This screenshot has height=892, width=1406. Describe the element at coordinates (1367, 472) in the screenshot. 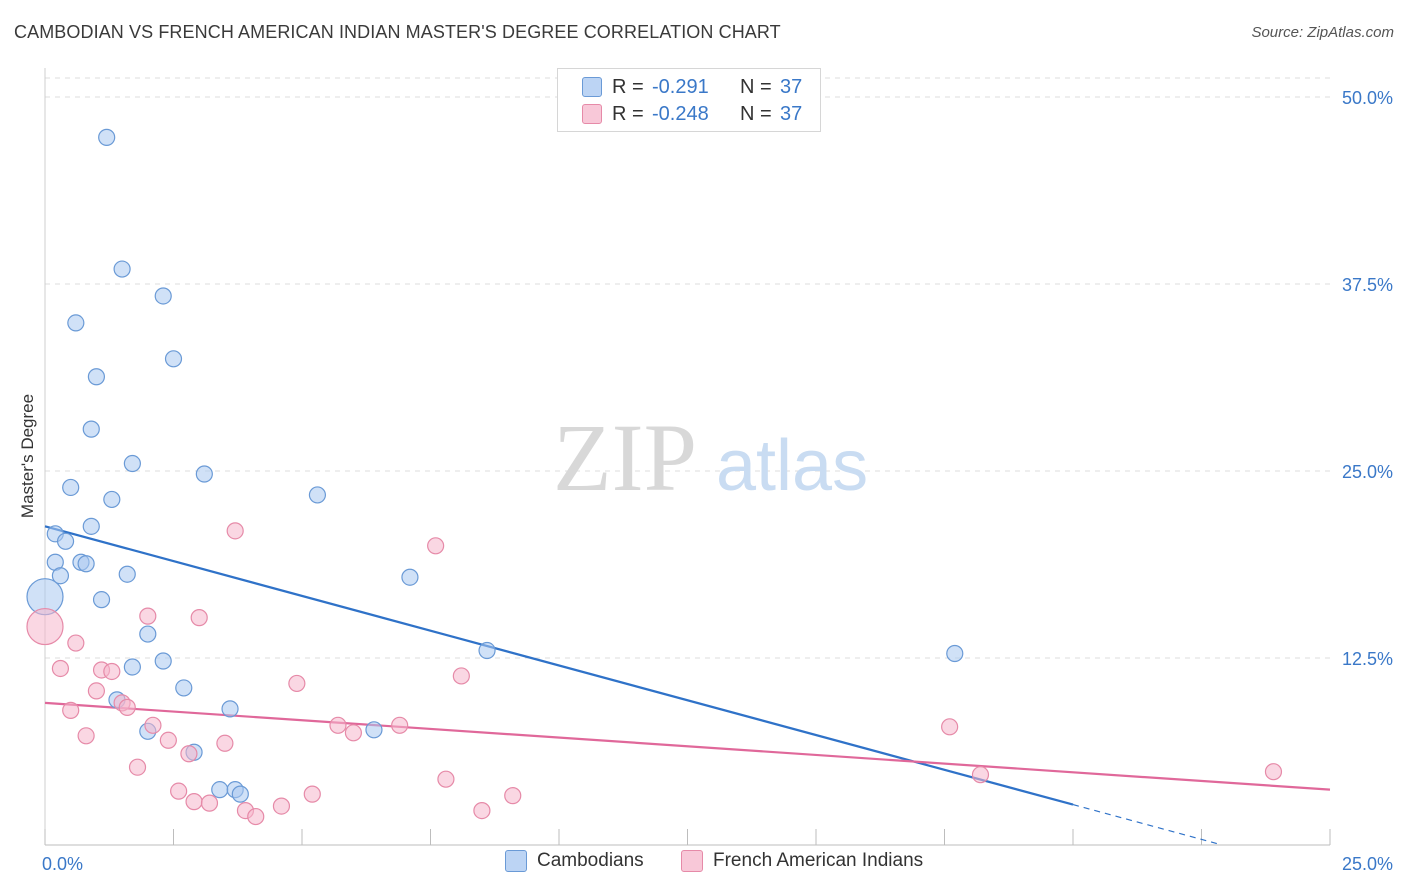

I see `y-tick-label: 25.0%` at that location.